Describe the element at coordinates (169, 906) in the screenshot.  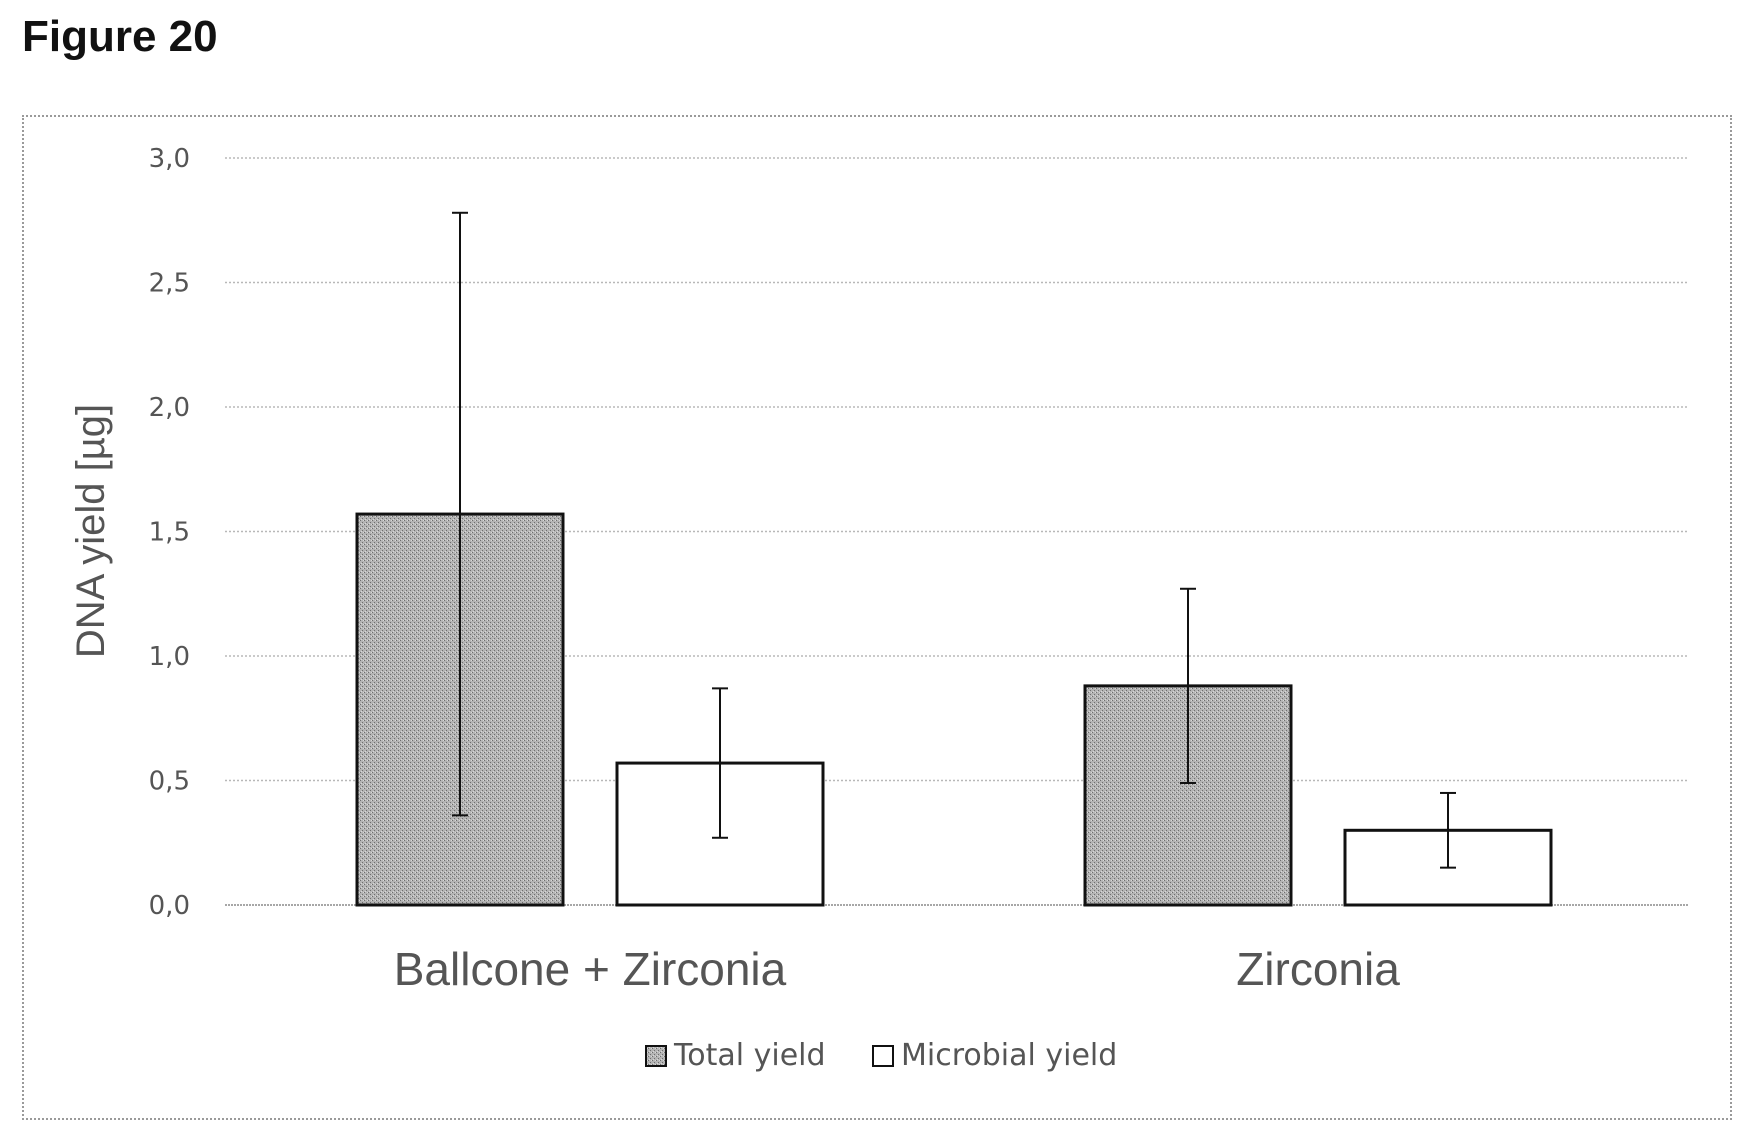
I see `y-tick-label: 0,0` at that location.